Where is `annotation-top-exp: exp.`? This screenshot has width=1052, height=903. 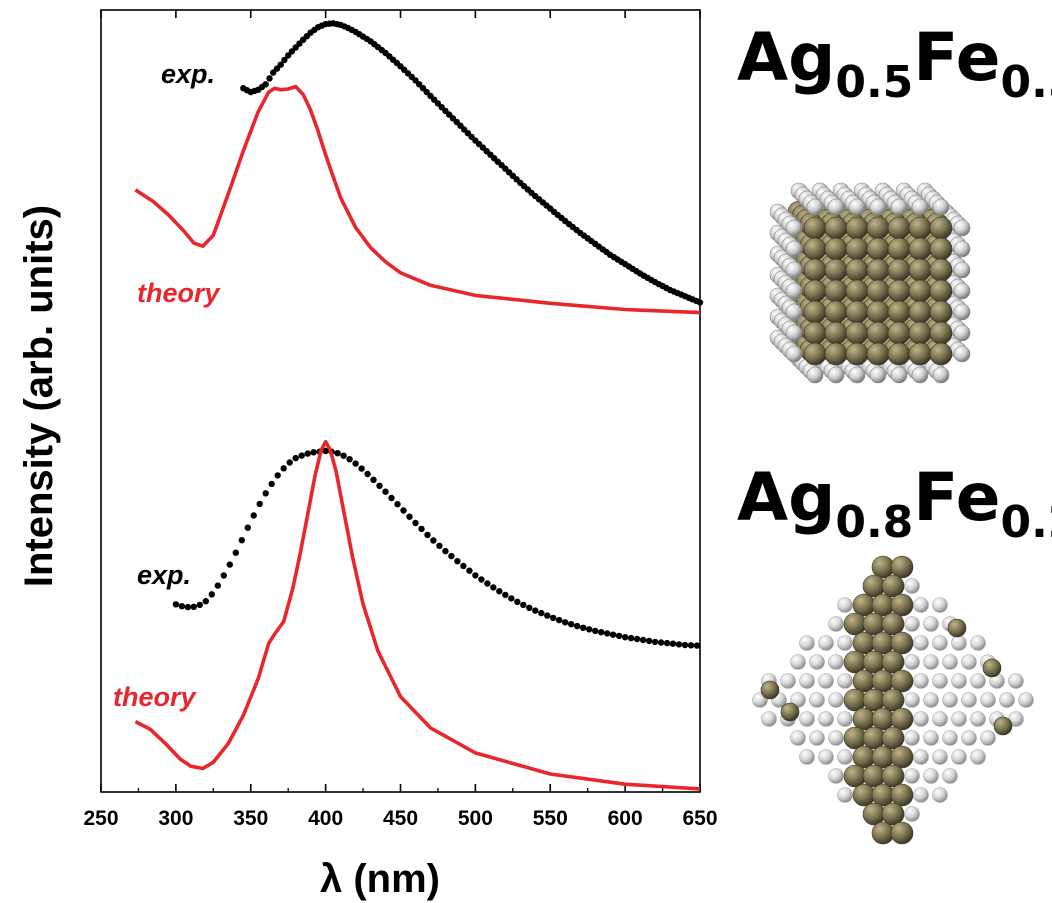
annotation-top-exp: exp. is located at coordinates (188, 74).